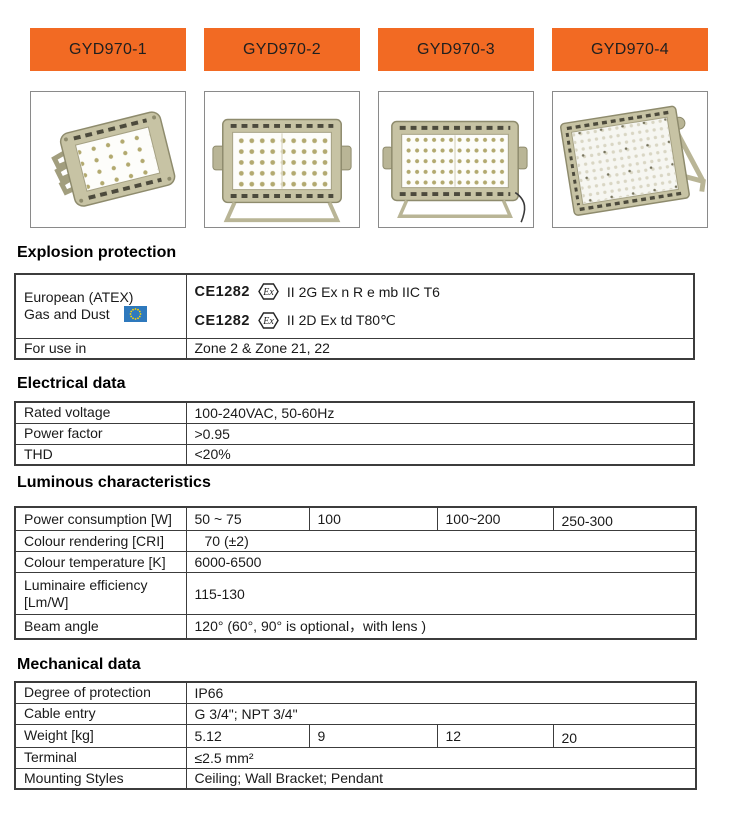 This screenshot has width=737, height=816. What do you see at coordinates (441, 778) in the screenshot?
I see `mounting-styles-value: Ceiling; Wall Bracket; Pendant` at bounding box center [441, 778].